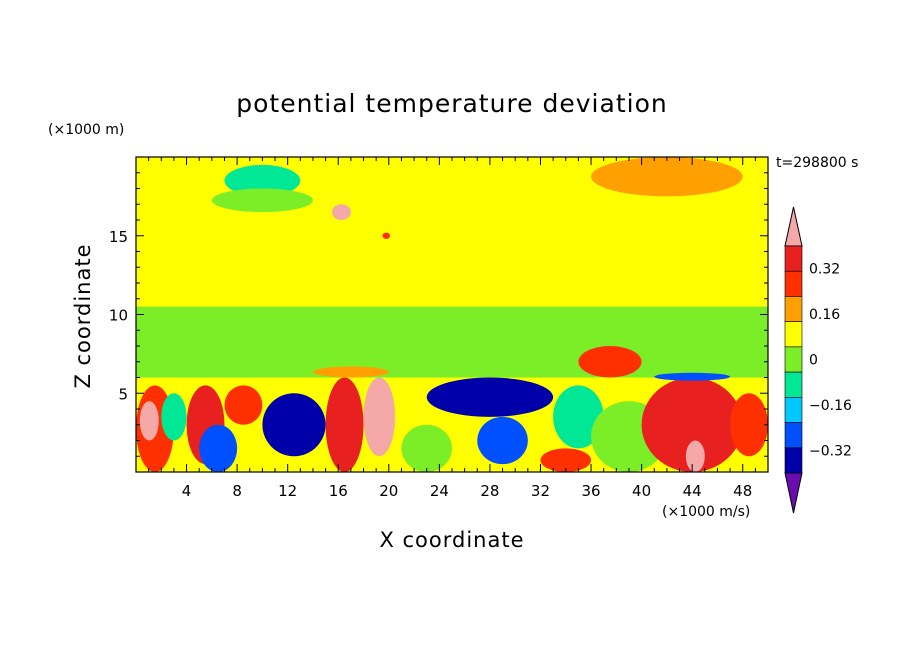 Image resolution: width=904 pixels, height=654 pixels. What do you see at coordinates (793, 493) in the screenshot?
I see `colorbar-min-triangle` at bounding box center [793, 493].